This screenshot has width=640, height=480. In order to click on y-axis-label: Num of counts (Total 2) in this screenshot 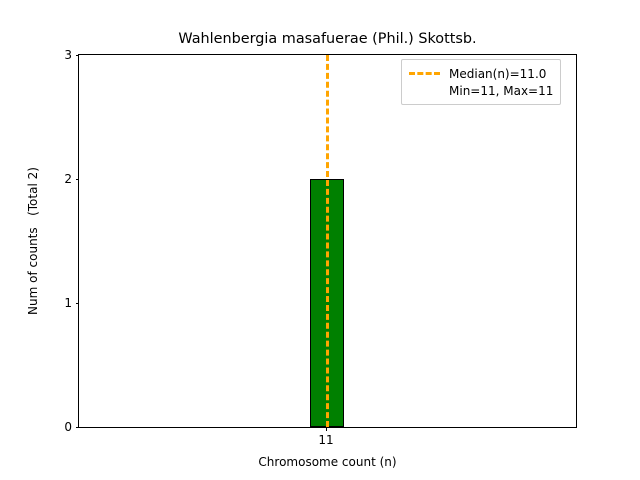, I will do `click(33, 241)`.